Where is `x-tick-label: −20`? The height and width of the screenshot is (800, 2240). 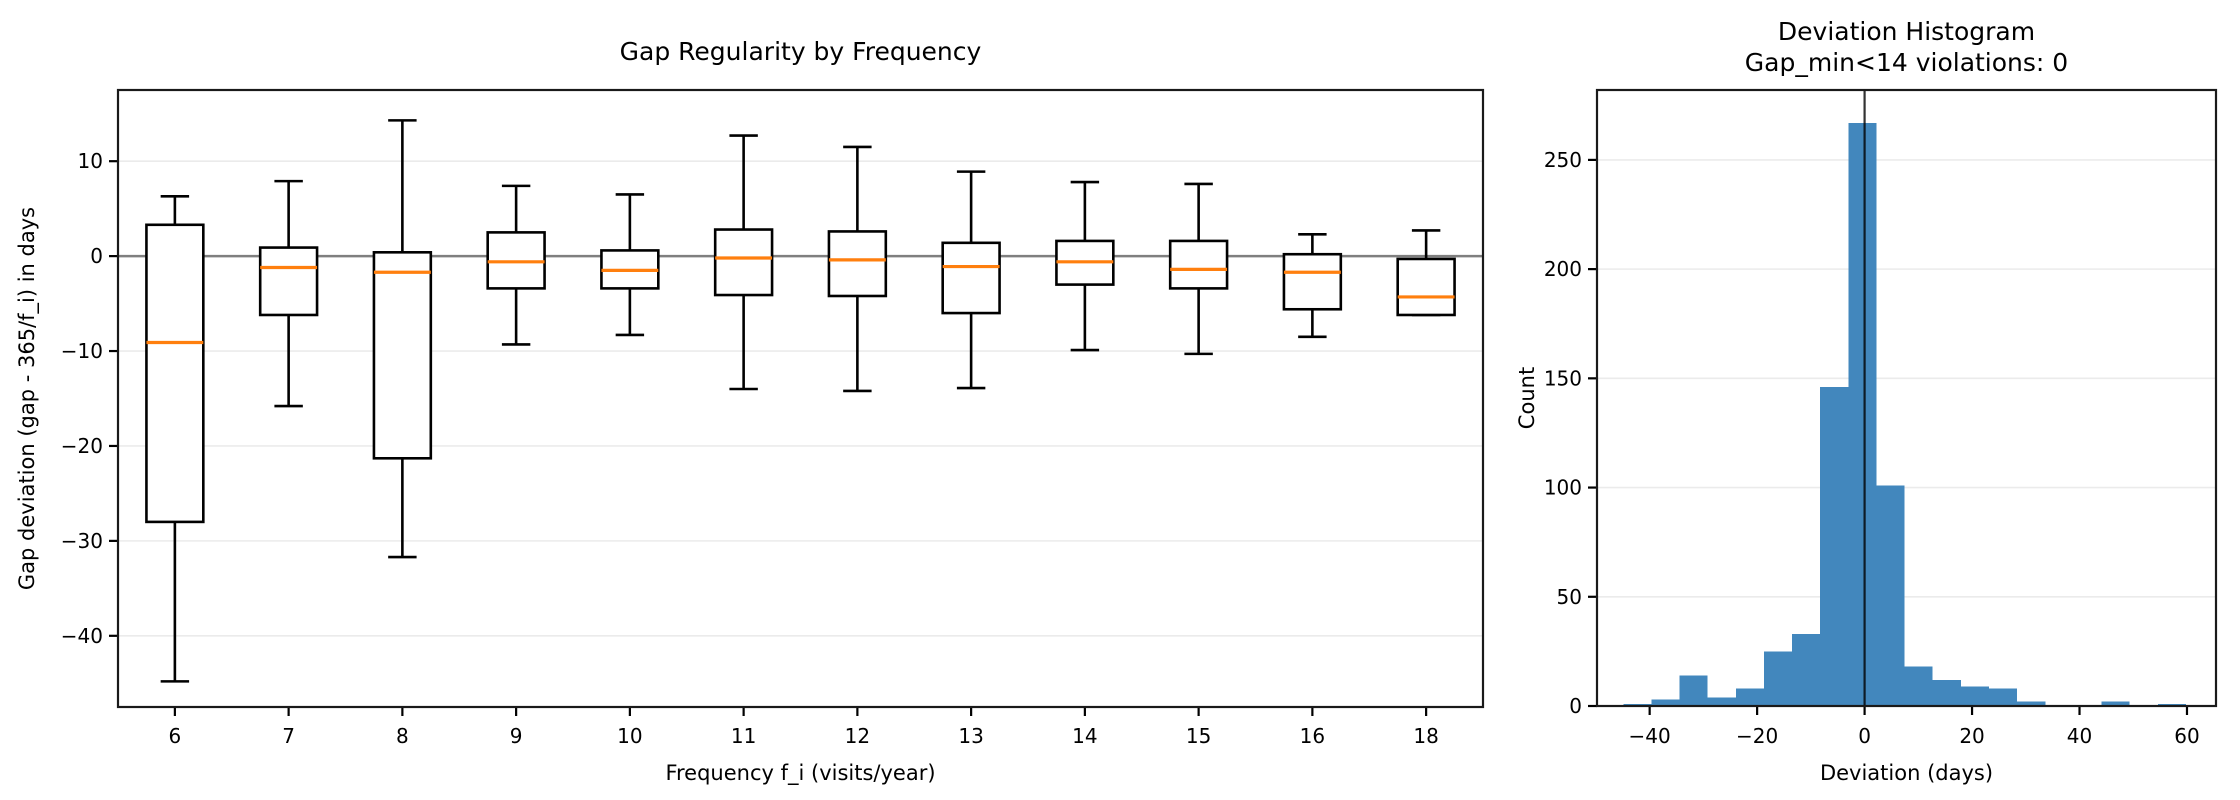
x-tick-label: −20 is located at coordinates (1757, 736).